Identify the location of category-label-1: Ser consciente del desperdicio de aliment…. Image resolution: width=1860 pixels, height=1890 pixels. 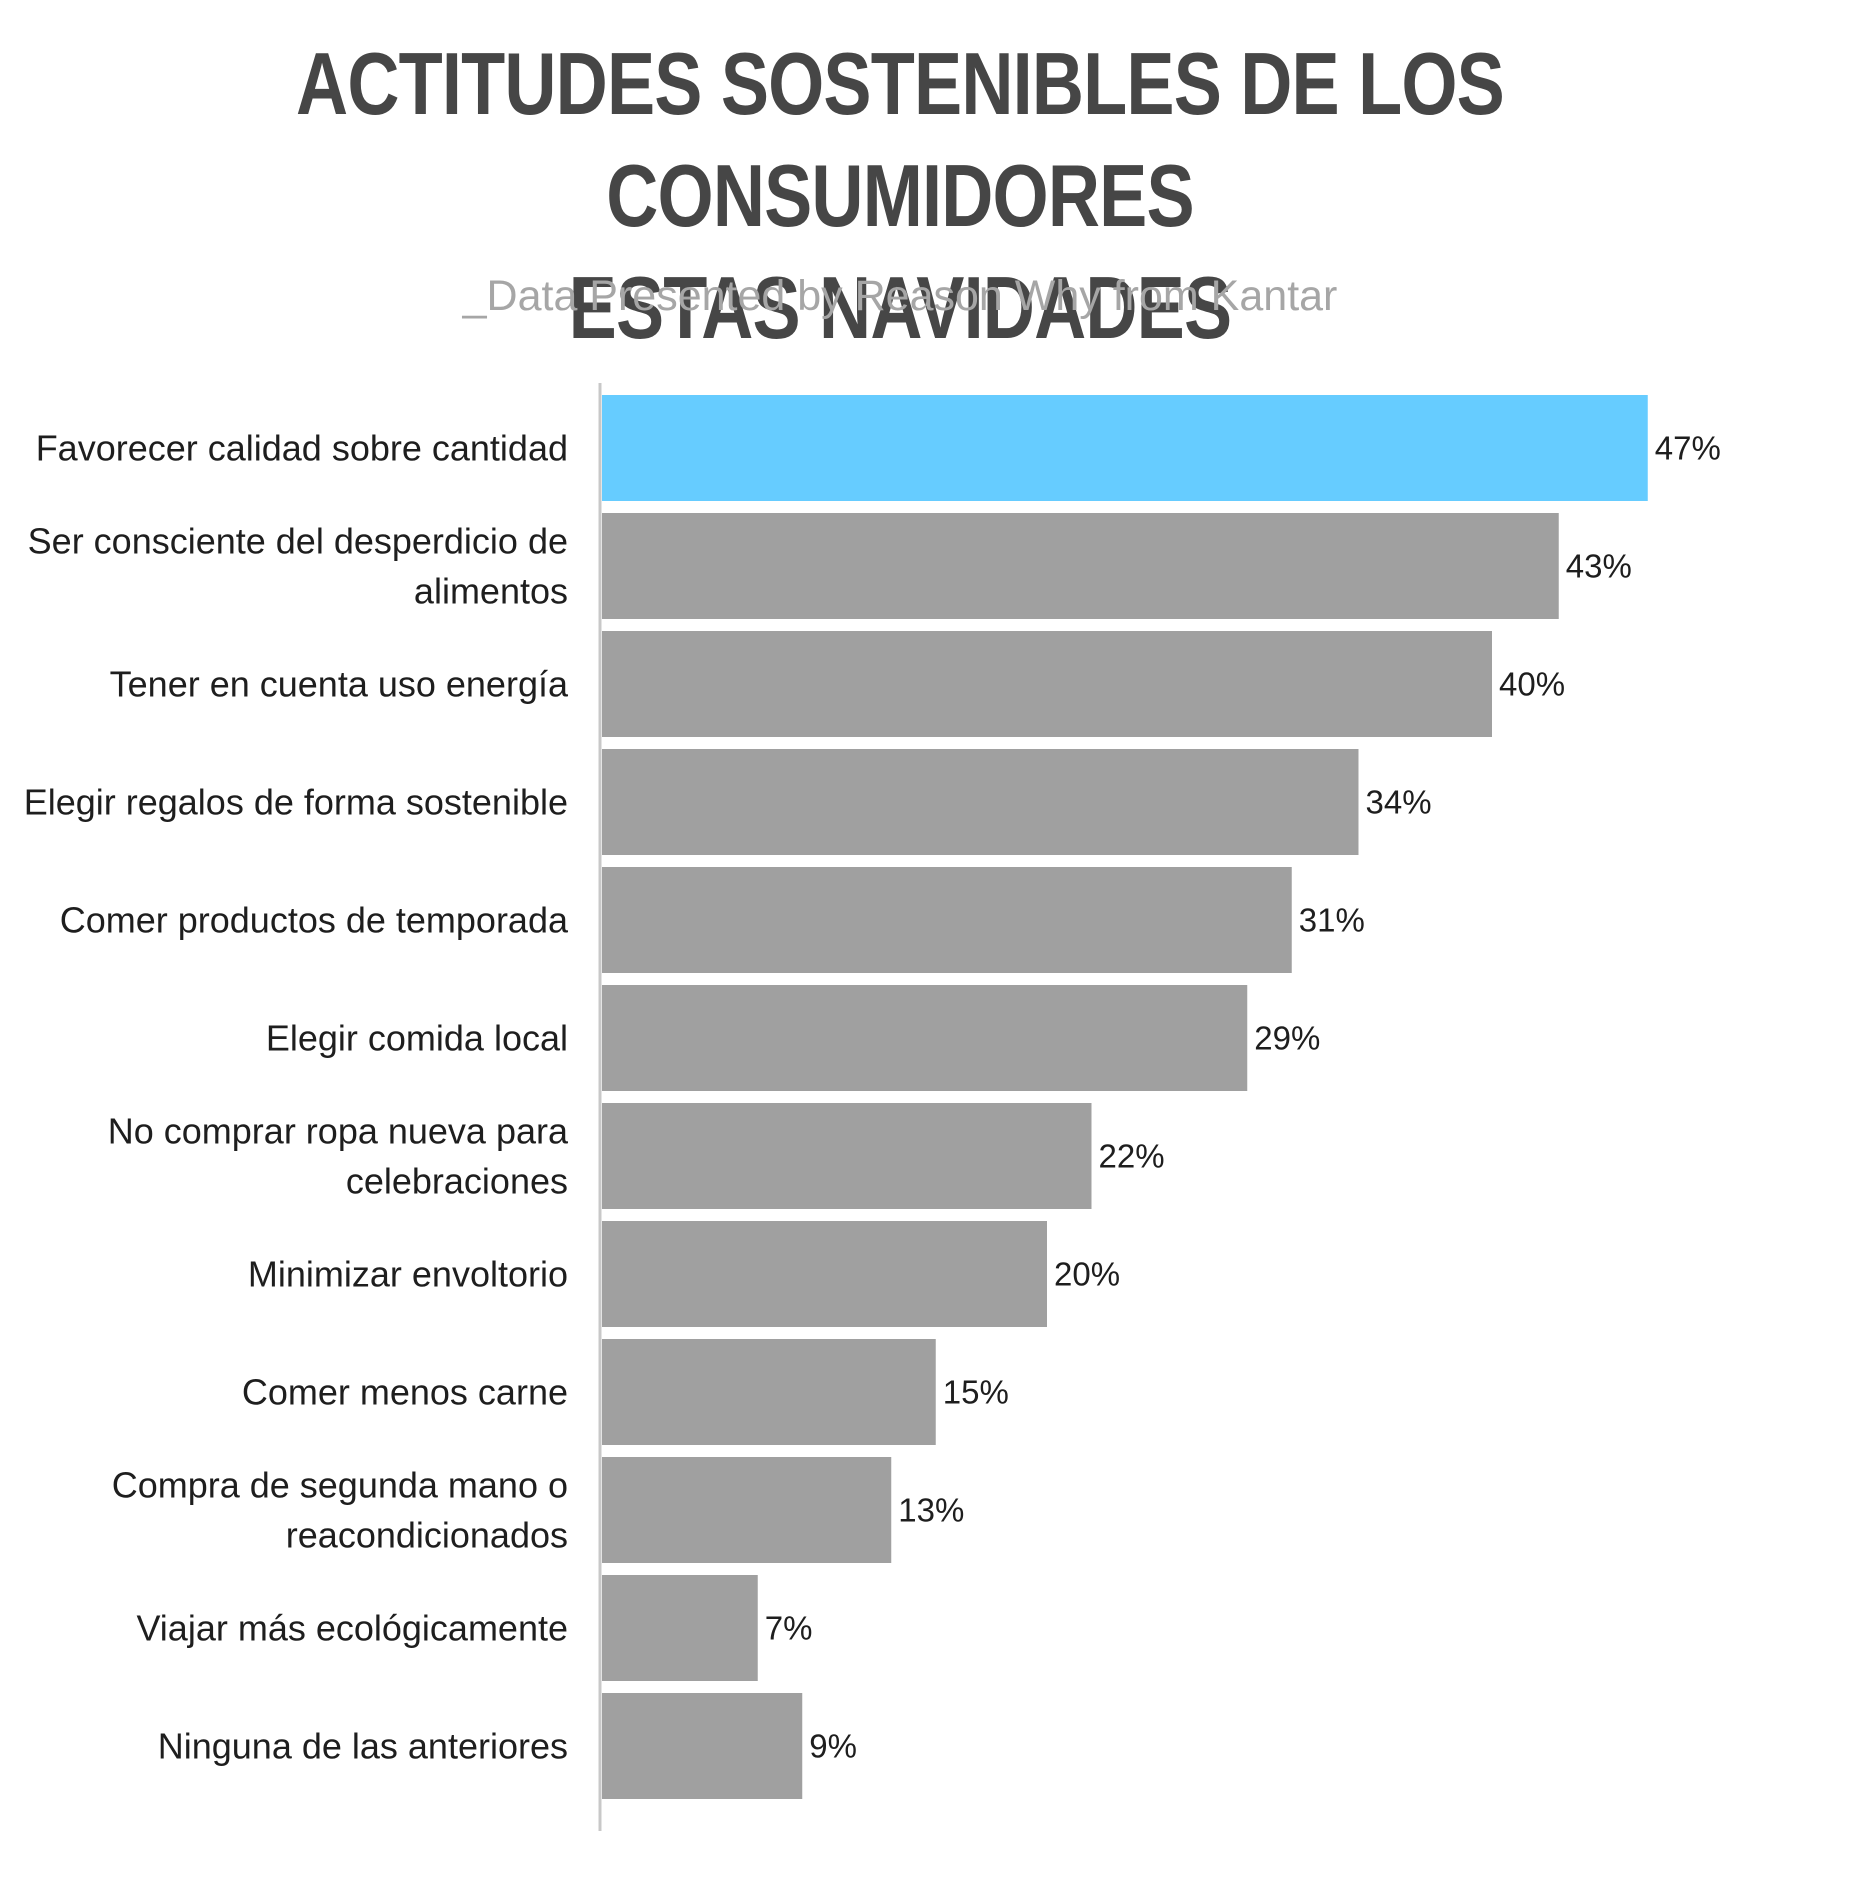
(298, 566).